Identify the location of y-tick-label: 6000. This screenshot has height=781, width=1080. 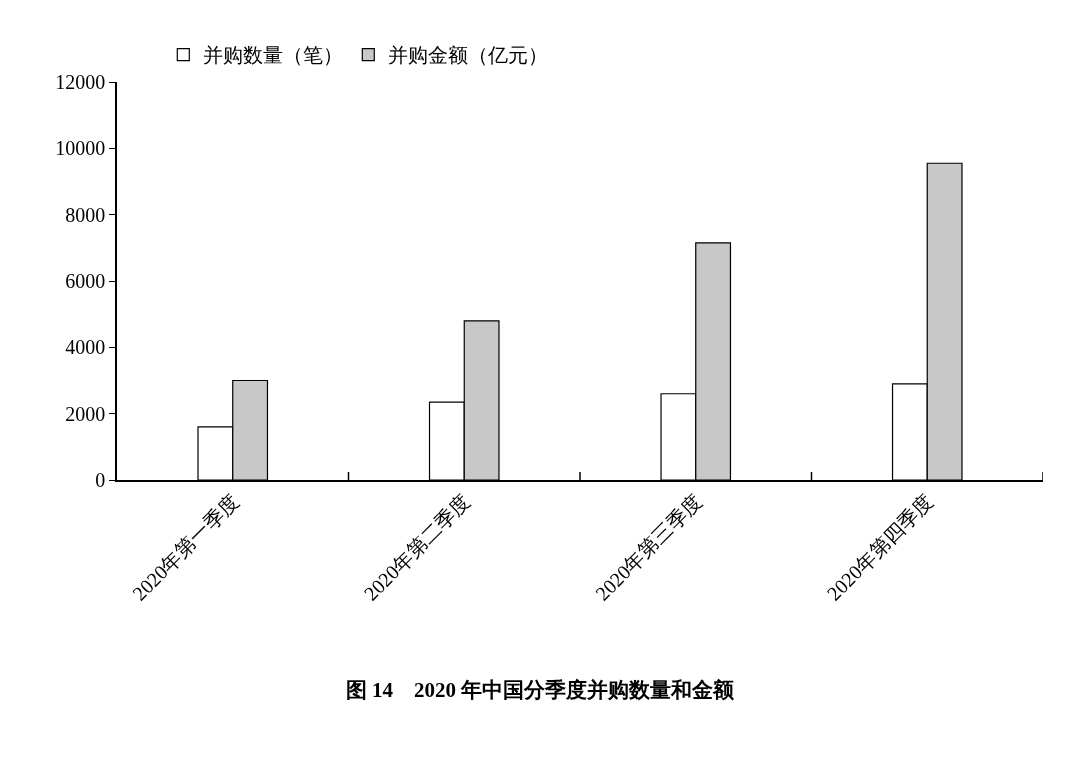
(85, 281).